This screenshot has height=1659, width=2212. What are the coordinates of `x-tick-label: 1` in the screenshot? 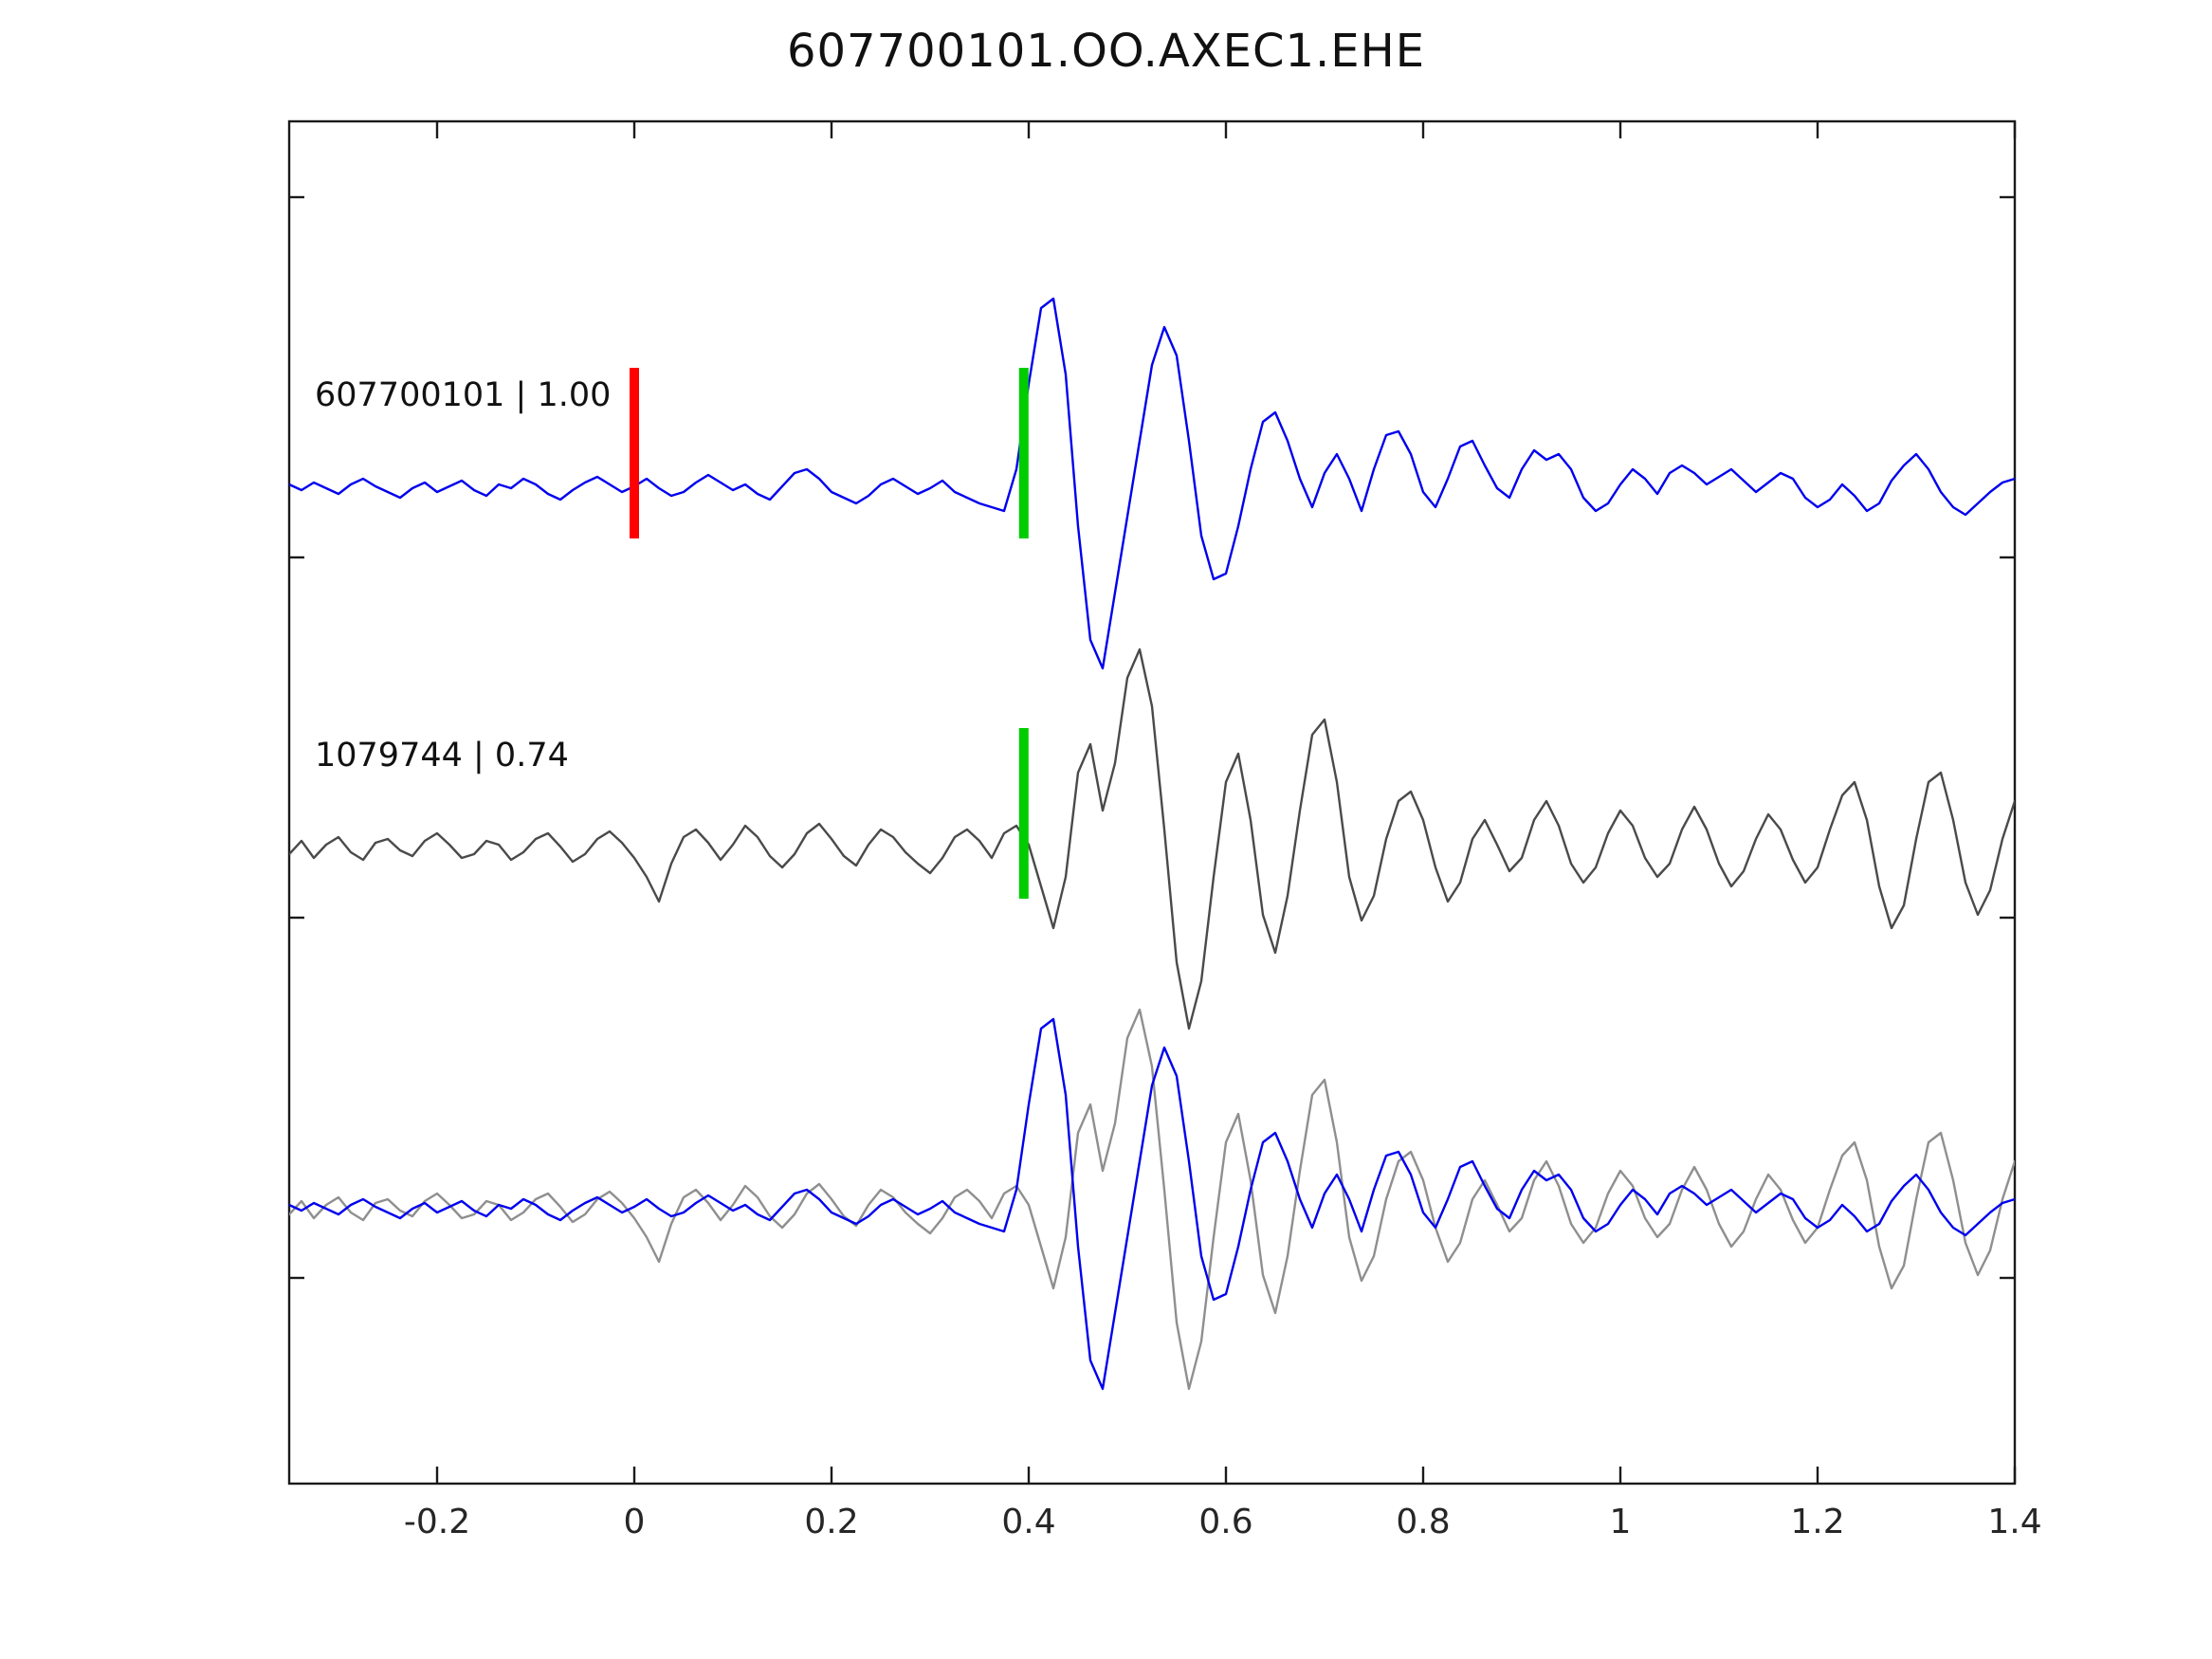 It's located at (1621, 1522).